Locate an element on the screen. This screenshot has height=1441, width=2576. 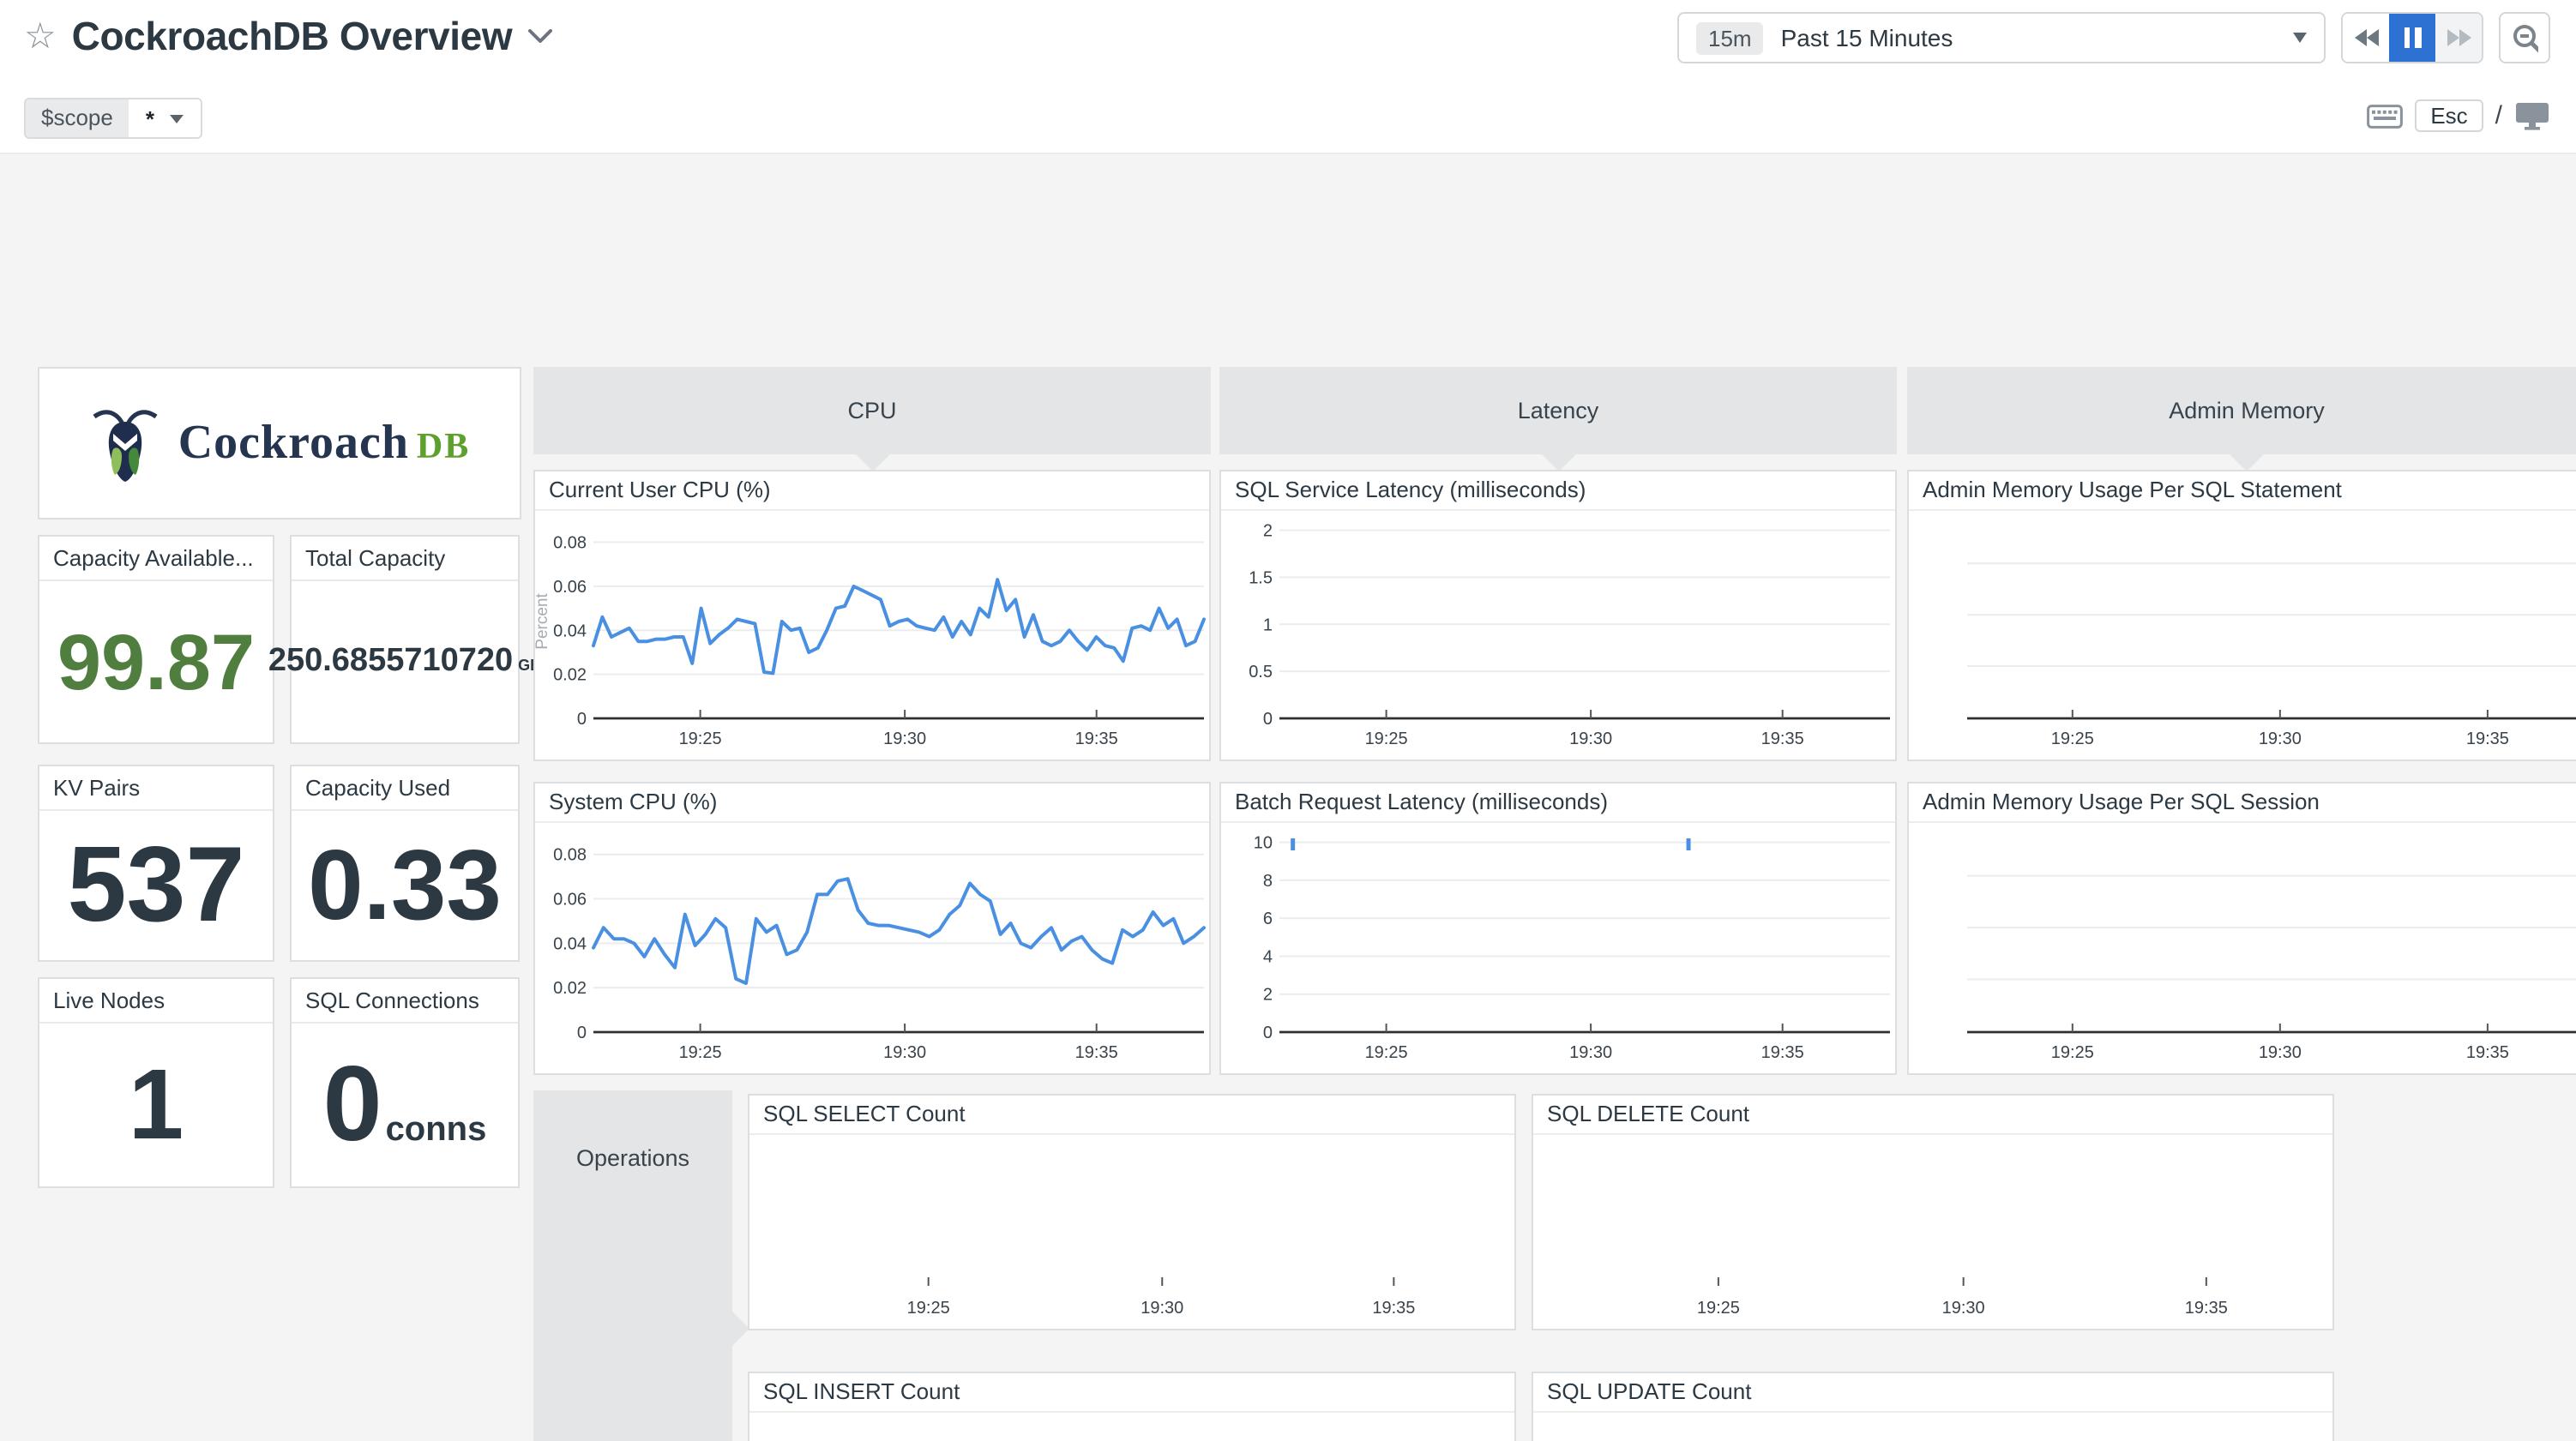
favorite-star-icon: ☆ is located at coordinates (40, 37).